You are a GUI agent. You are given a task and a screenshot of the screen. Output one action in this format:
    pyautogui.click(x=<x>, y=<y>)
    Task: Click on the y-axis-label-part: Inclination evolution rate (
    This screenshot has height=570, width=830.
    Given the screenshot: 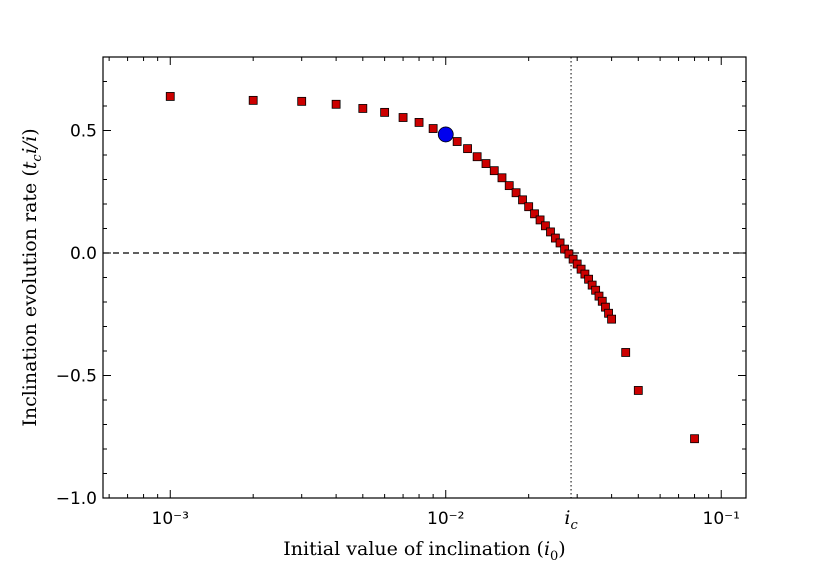 What is the action you would take?
    pyautogui.click(x=30, y=297)
    